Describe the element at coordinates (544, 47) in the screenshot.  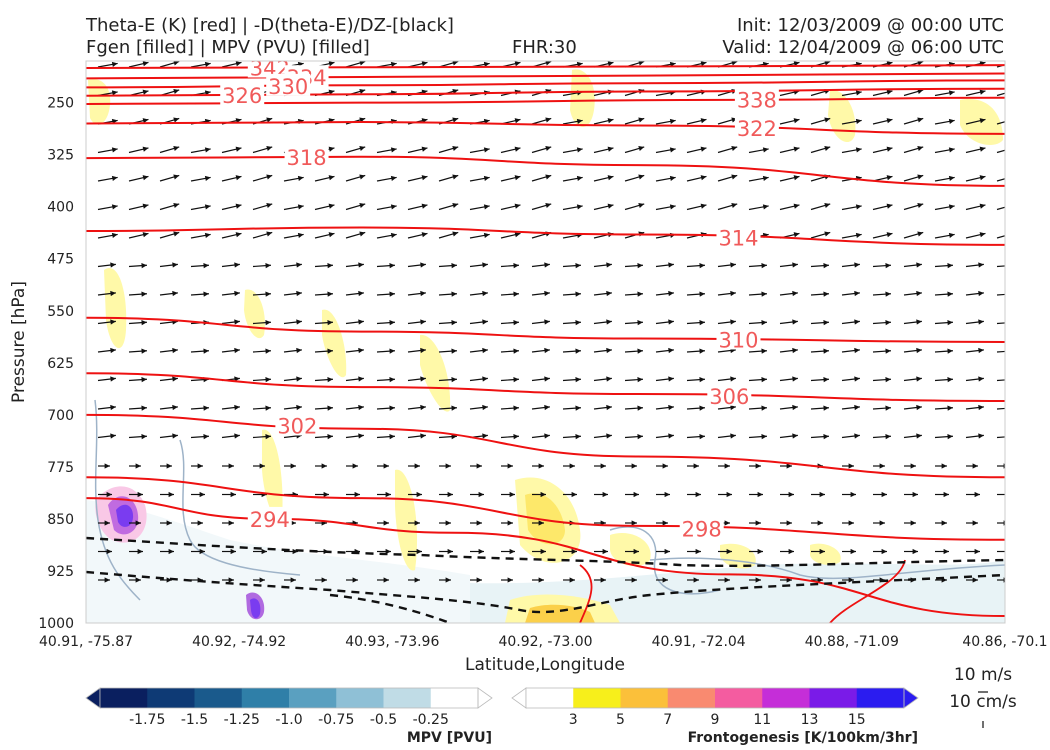
I see `forecast-hour: FHR:30` at that location.